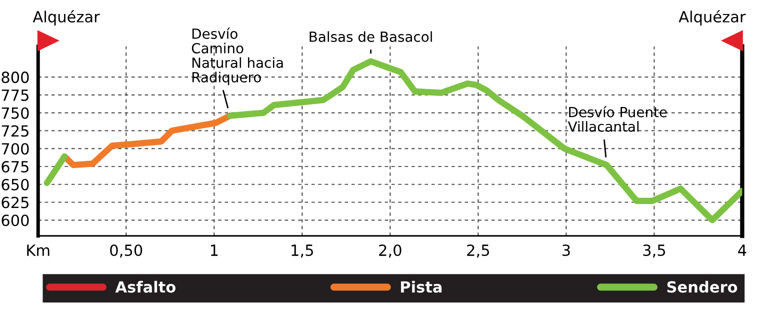 This screenshot has height=324, width=778. What do you see at coordinates (654, 251) in the screenshot?
I see `x-tick-label: 3,5` at bounding box center [654, 251].